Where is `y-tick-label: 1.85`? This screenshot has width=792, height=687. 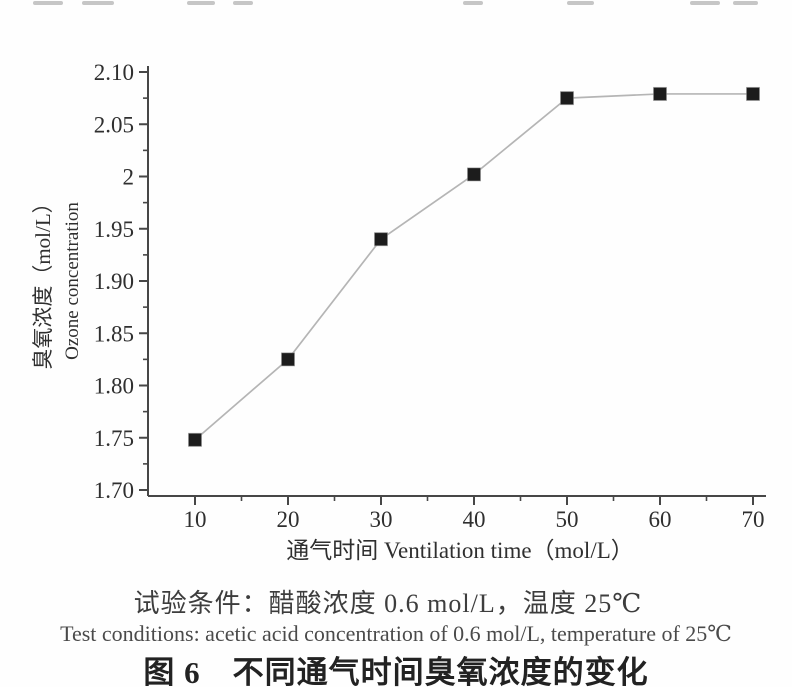
y-tick-label: 1.85 is located at coordinates (114, 333).